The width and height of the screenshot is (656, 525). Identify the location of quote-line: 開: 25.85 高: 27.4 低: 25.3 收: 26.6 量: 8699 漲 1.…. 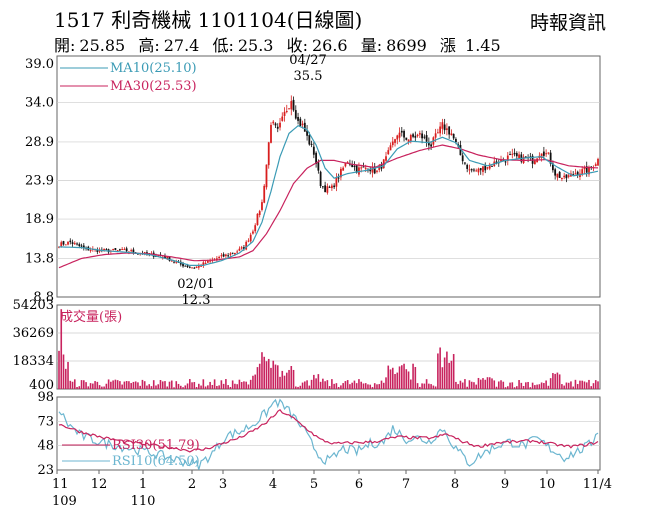
(281, 44).